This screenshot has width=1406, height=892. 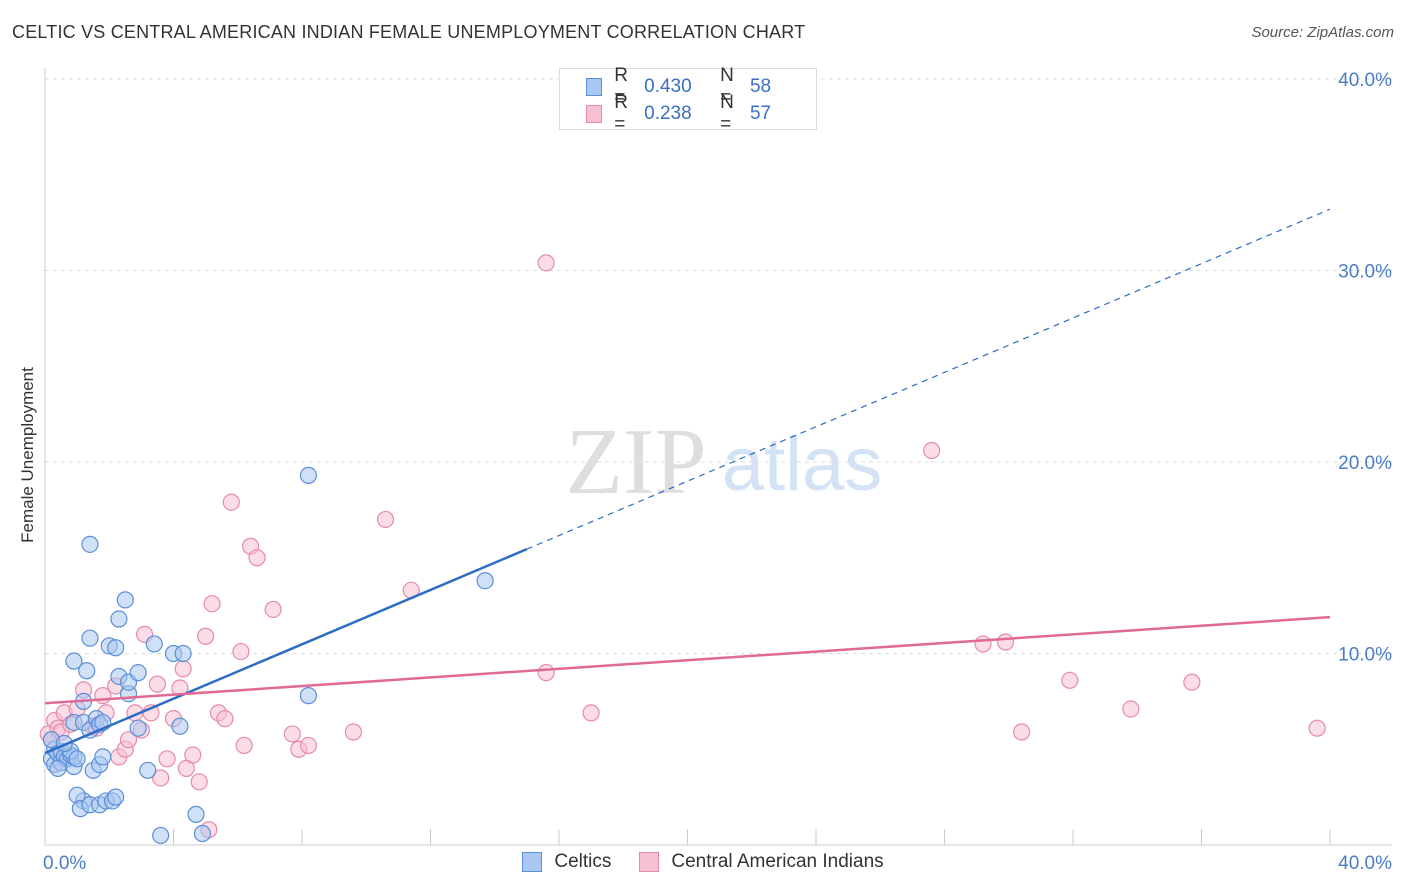 What do you see at coordinates (621, 86) in the screenshot?
I see `celtics-r-label: R =` at bounding box center [621, 86].